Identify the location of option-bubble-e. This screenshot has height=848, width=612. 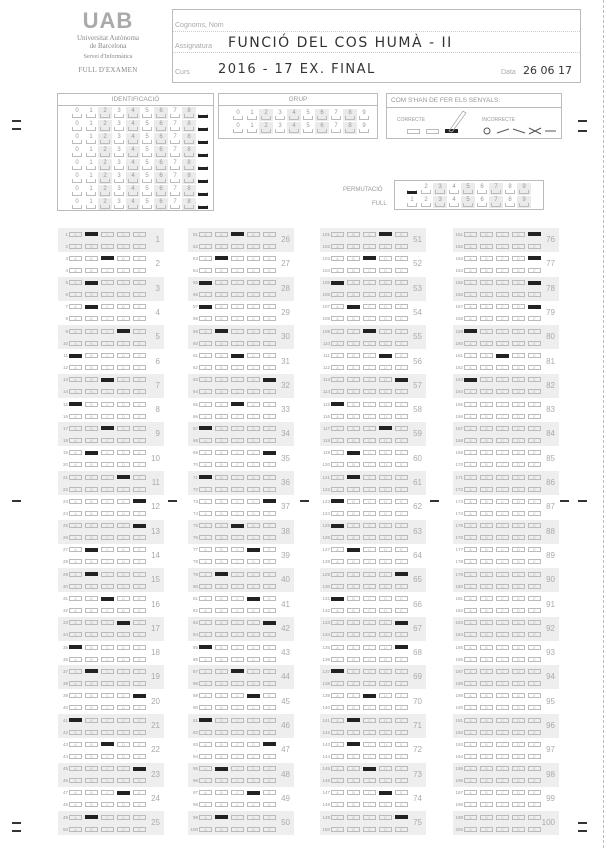
(534, 306).